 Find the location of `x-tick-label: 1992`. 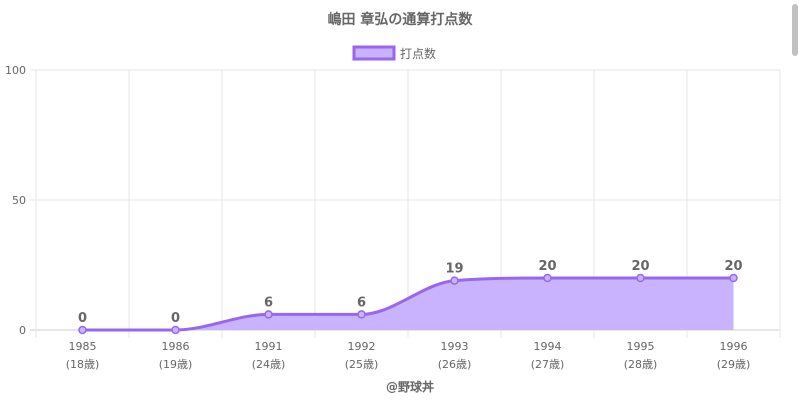

x-tick-label: 1992 is located at coordinates (362, 346).